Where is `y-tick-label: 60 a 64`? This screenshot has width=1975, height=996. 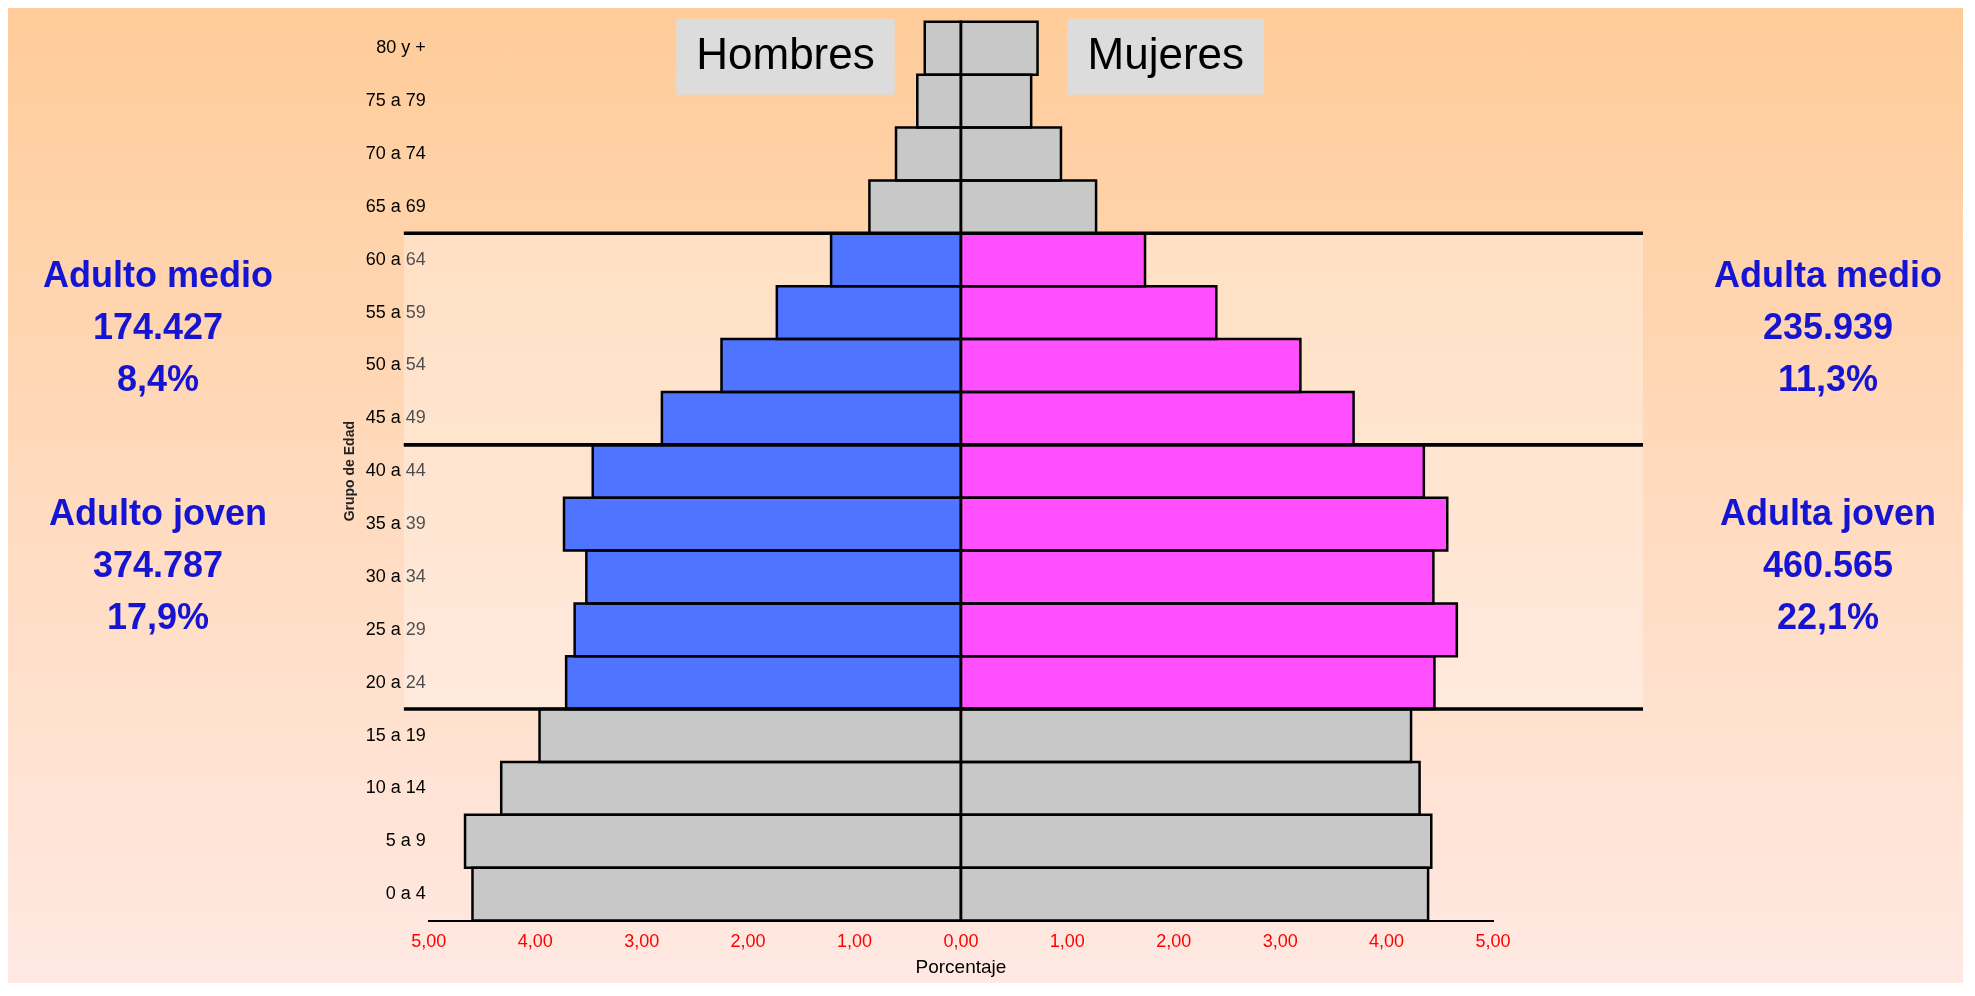 y-tick-label: 60 a 64 is located at coordinates (395, 258).